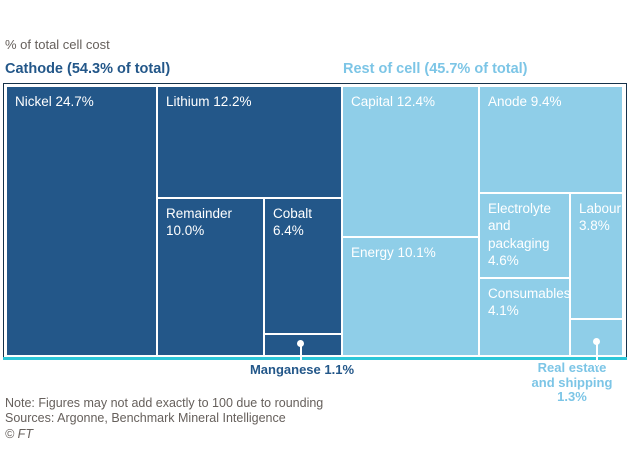 The image size is (630, 450). I want to click on chart-copyright: © FT, so click(19, 434).